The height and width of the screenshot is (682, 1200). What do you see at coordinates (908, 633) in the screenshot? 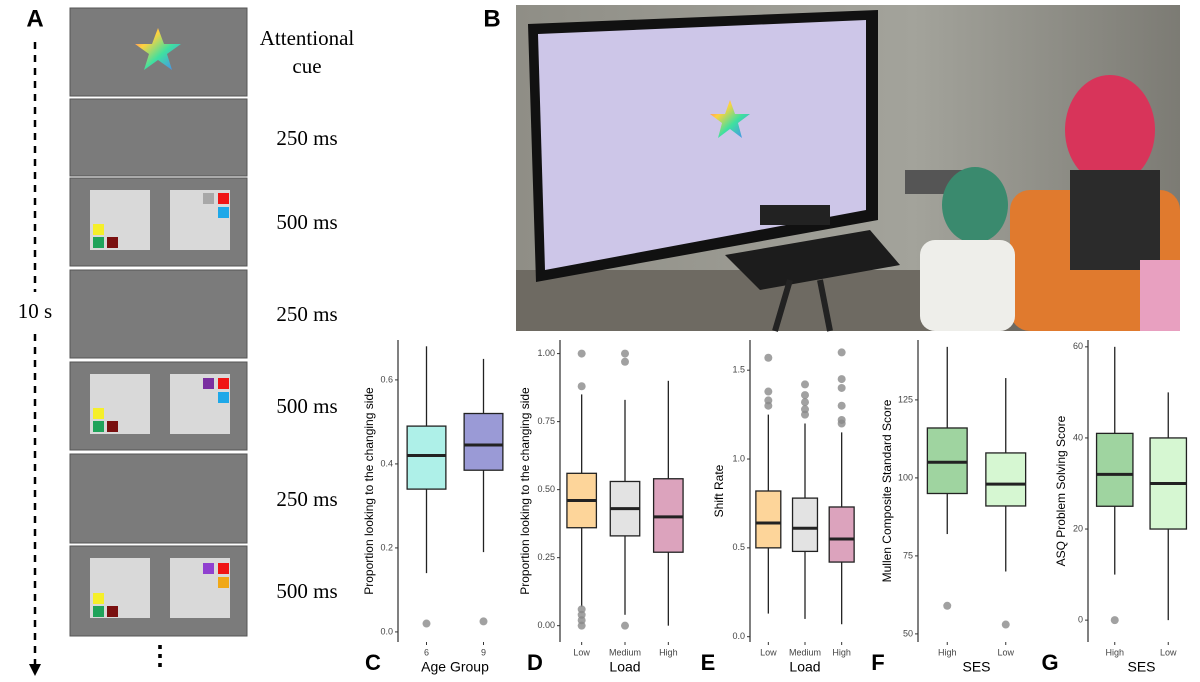
I see `y-tick-label: 50` at bounding box center [908, 633].